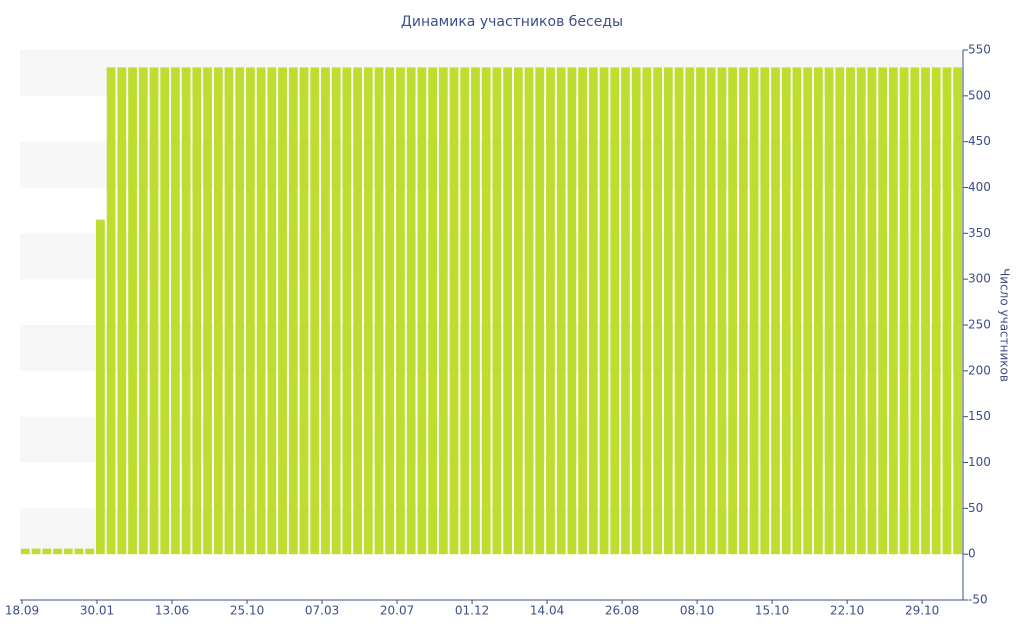 Image resolution: width=1024 pixels, height=644 pixels. Describe the element at coordinates (979, 50) in the screenshot. I see `y-tick-label: 550` at that location.